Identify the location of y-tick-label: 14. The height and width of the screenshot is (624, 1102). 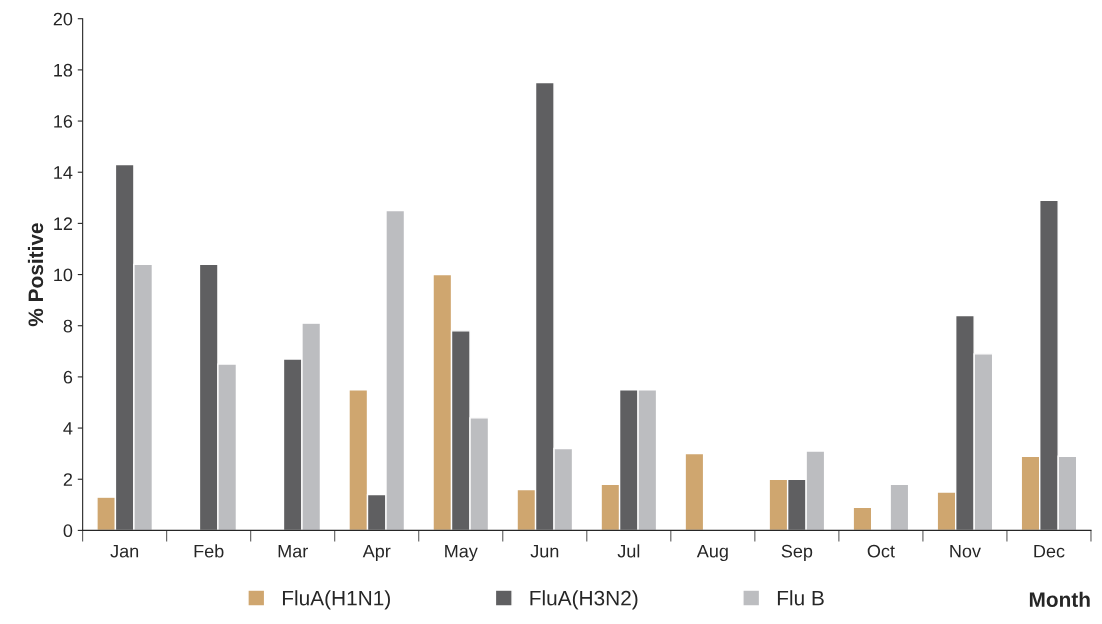
(63, 172).